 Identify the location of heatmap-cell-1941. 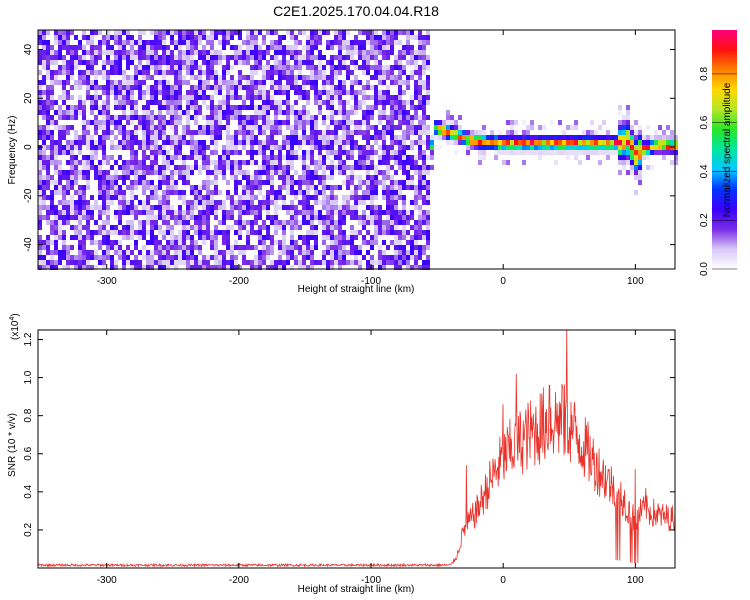
(252, 132).